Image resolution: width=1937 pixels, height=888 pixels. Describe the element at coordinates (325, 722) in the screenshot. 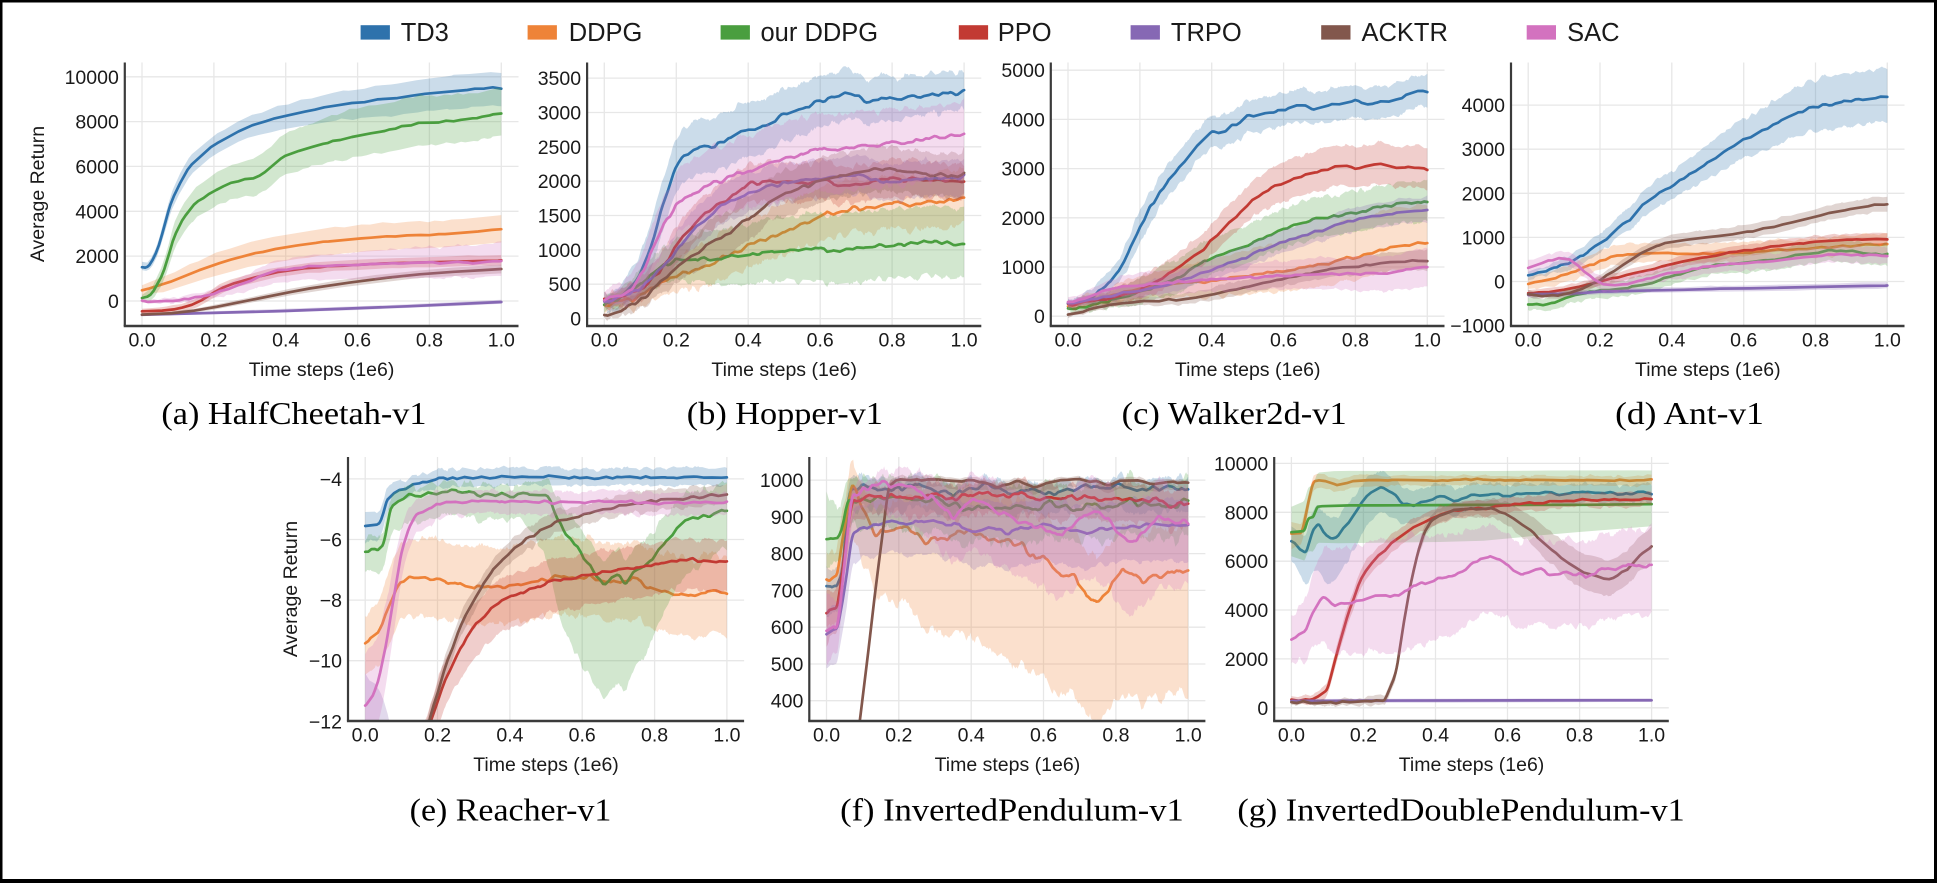

I see `svg-text: −12` at that location.